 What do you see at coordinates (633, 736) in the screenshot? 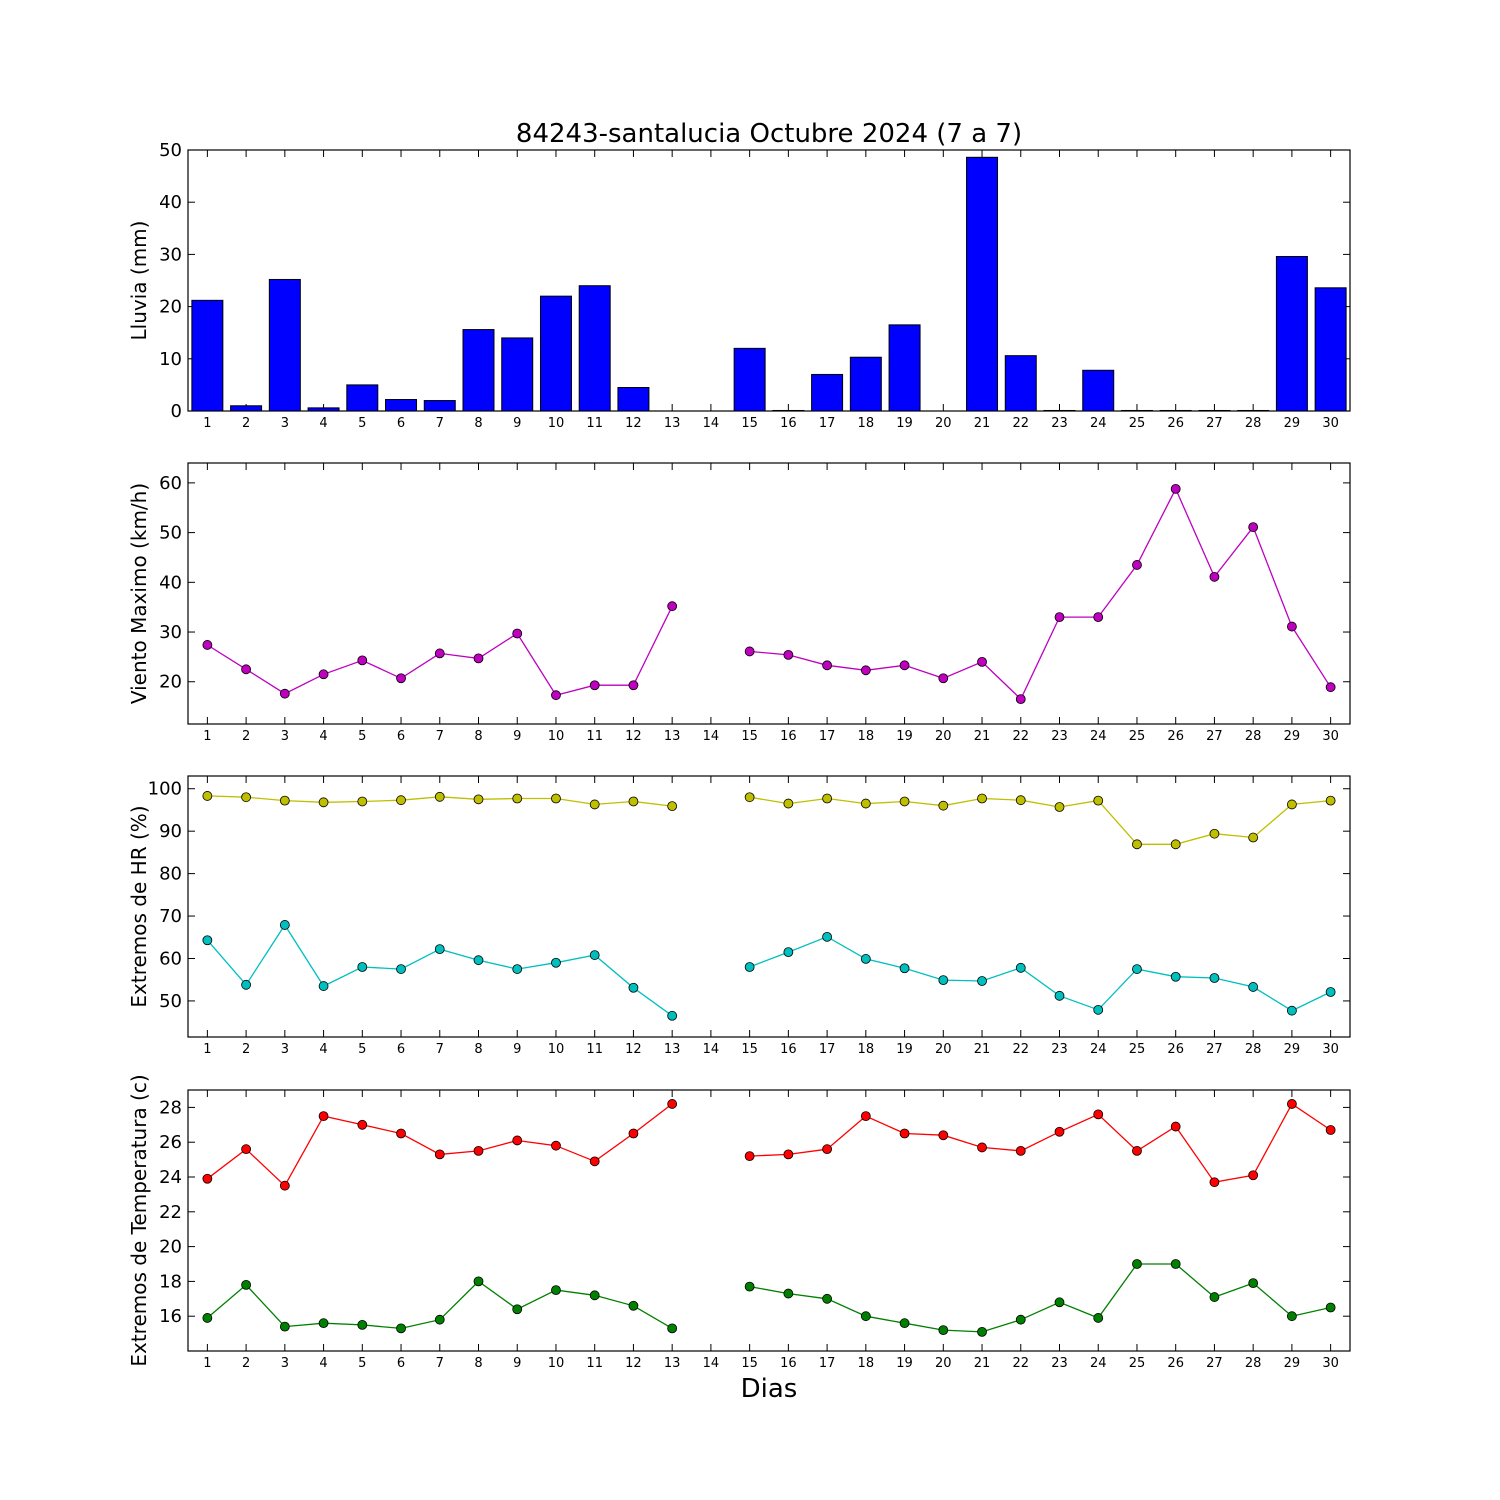
I see `x-tick-label: 12` at bounding box center [633, 736].